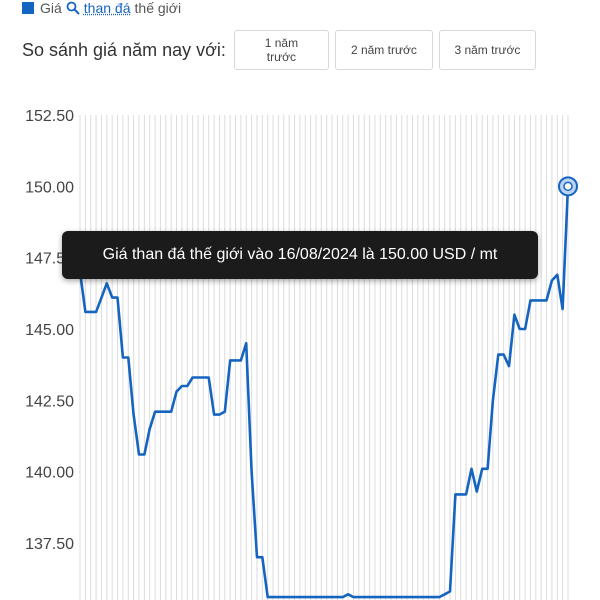 This screenshot has width=600, height=600. What do you see at coordinates (487, 50) in the screenshot?
I see `compare-3-years-button: 3 năm trước` at bounding box center [487, 50].